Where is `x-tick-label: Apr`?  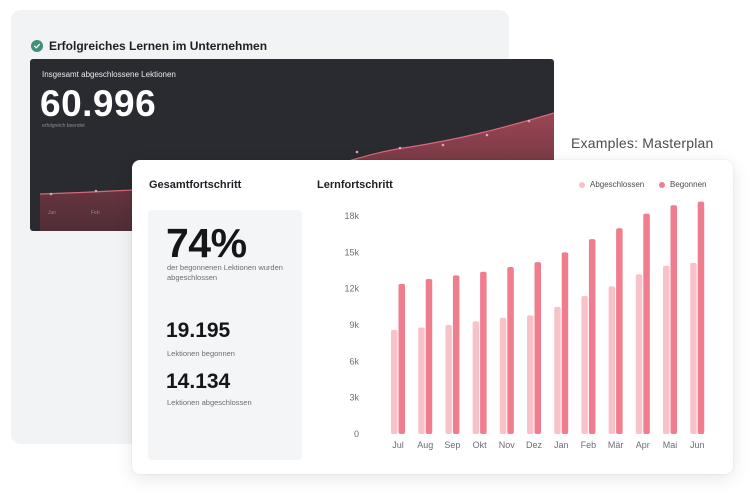
x-tick-label: Apr is located at coordinates (643, 445).